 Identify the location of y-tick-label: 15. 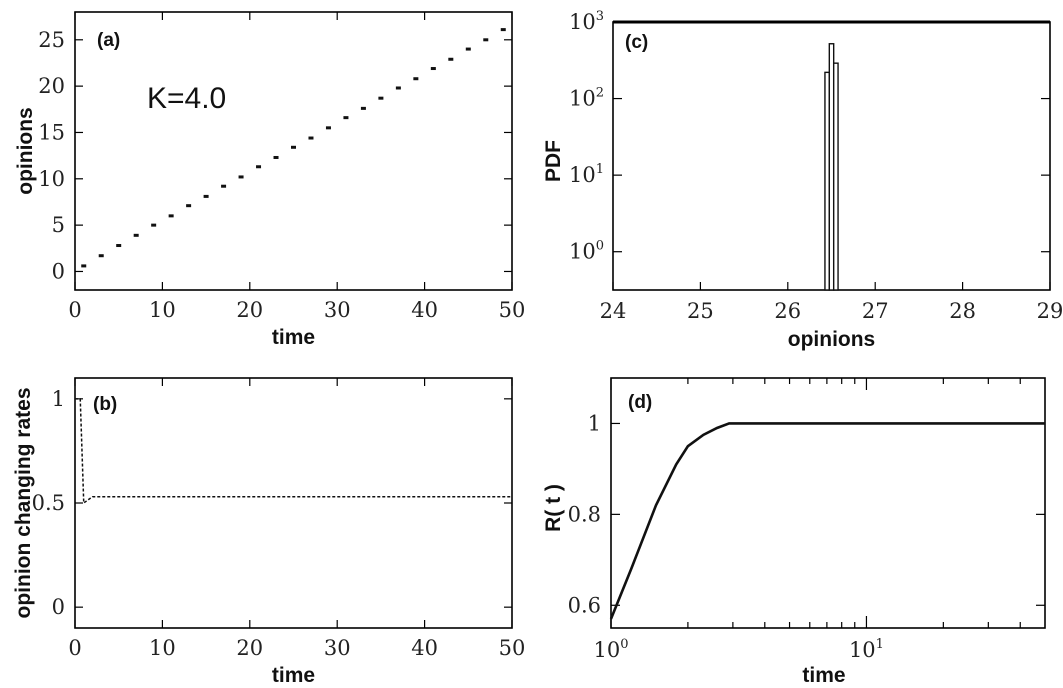
(51, 132).